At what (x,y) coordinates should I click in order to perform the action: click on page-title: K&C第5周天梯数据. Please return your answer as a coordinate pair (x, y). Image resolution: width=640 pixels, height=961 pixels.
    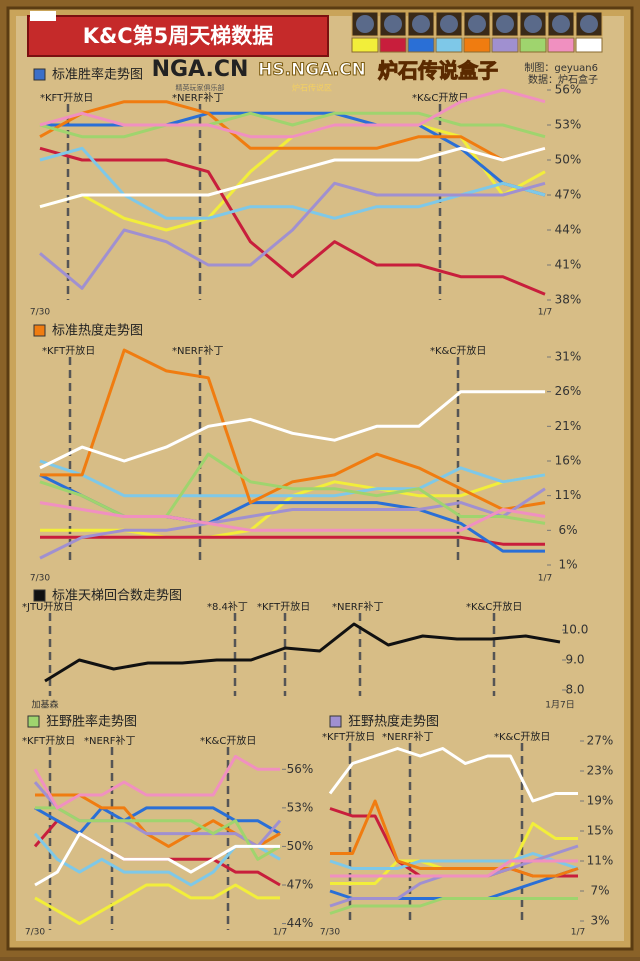
    Looking at the image, I should click on (178, 36).